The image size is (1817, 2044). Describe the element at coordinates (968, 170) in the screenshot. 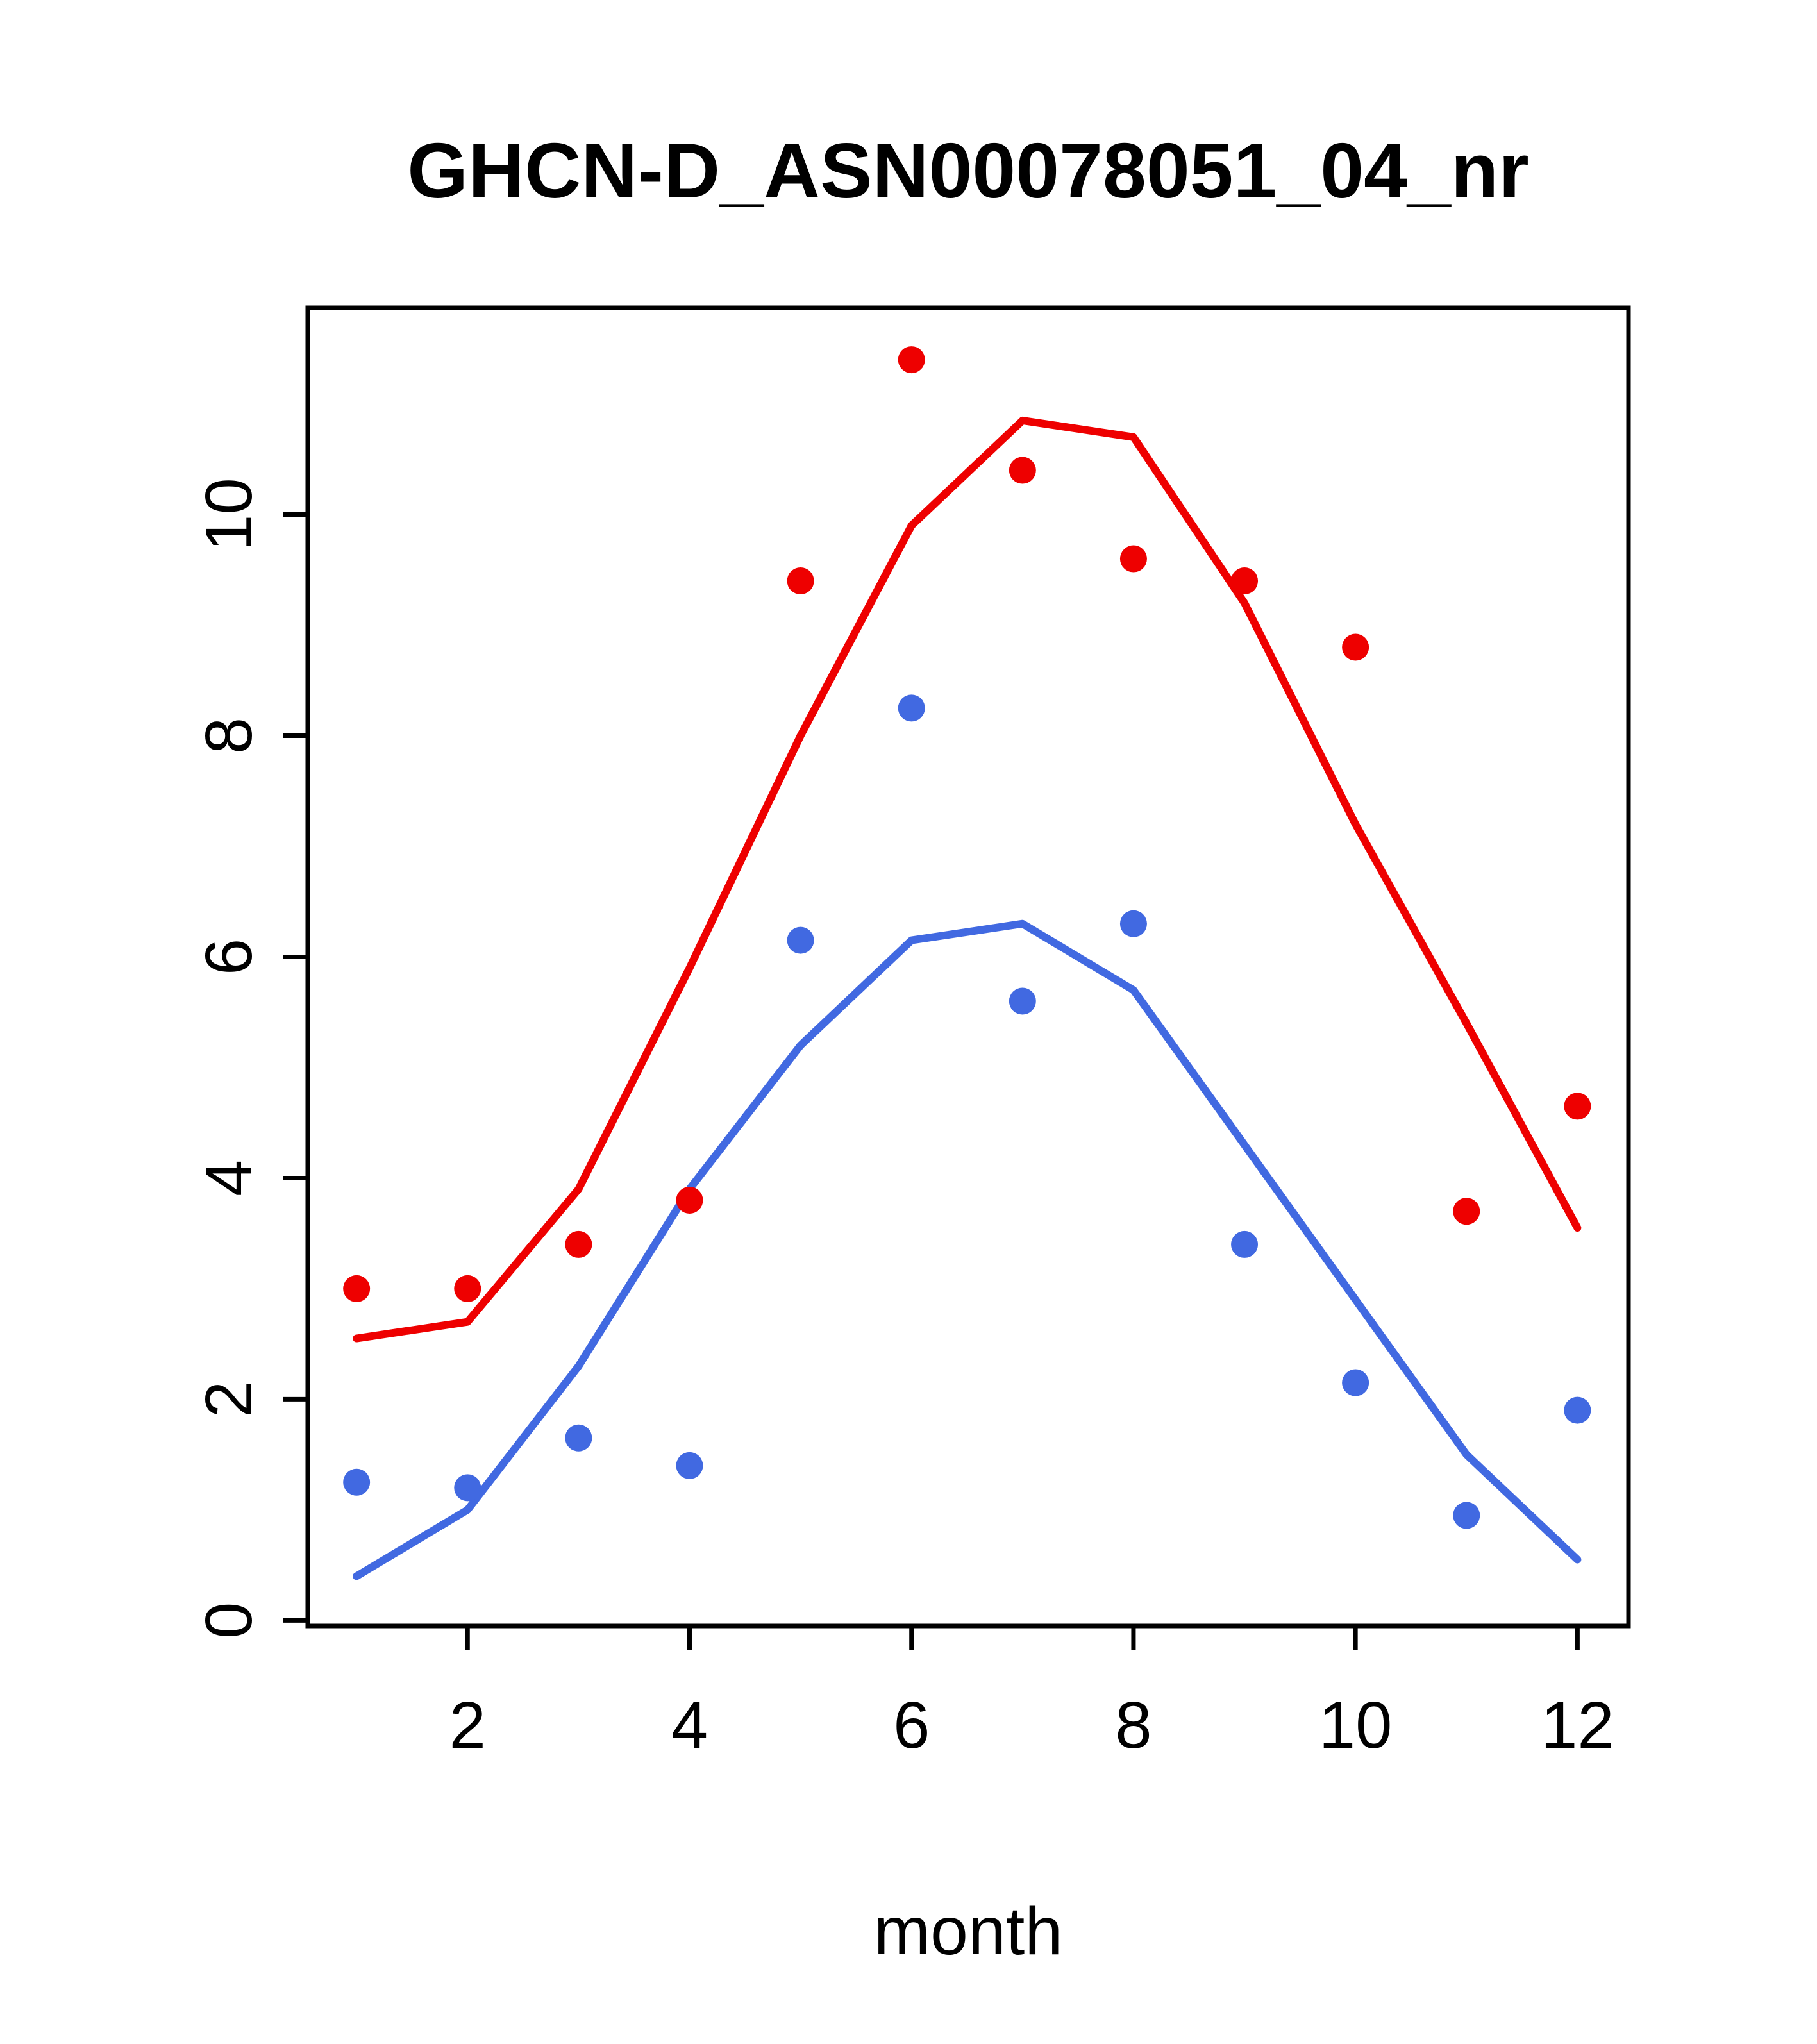

I see `chart-title: GHCN-D_ASN00078051_04_nr` at that location.